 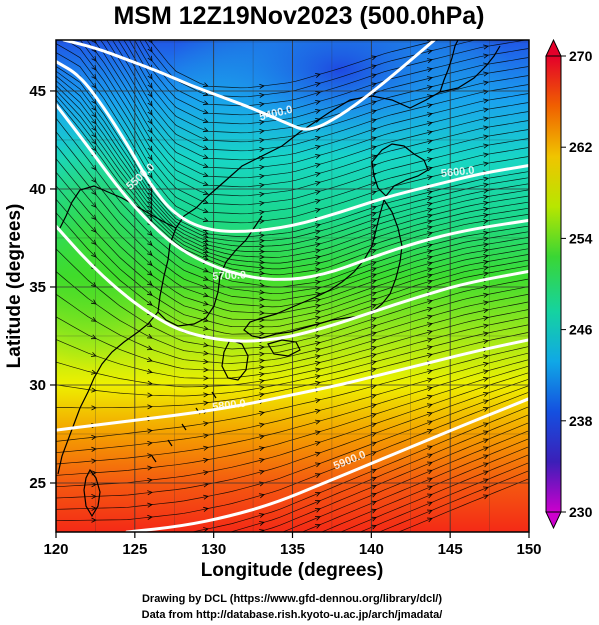 What do you see at coordinates (229, 276) in the screenshot?
I see `contour-label: 5700.0` at bounding box center [229, 276].